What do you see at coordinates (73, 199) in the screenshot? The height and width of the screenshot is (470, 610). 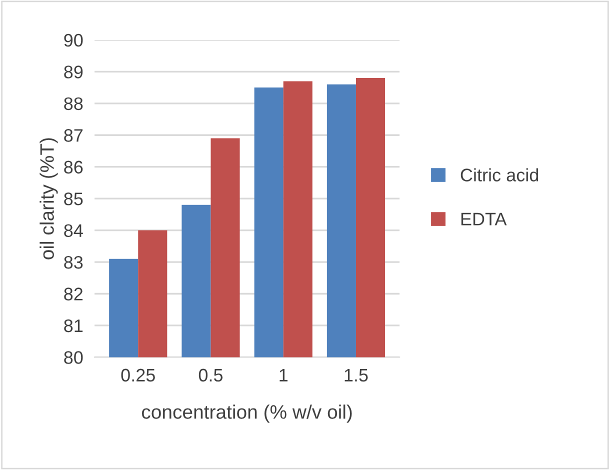 I see `y-tick-label: 85` at bounding box center [73, 199].